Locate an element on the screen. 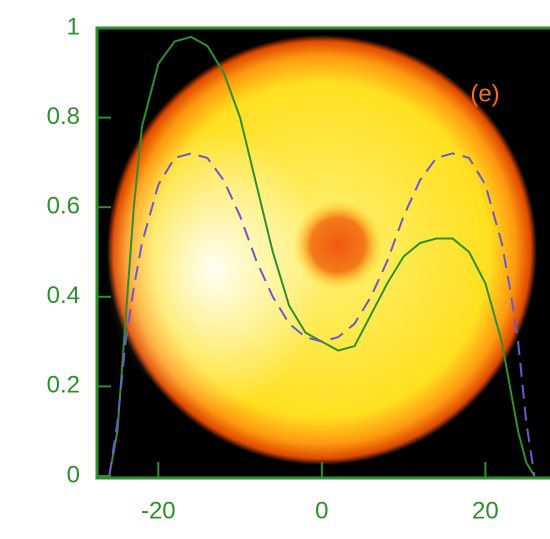 The width and height of the screenshot is (550, 539). x-tick-label: 0 is located at coordinates (321, 510).